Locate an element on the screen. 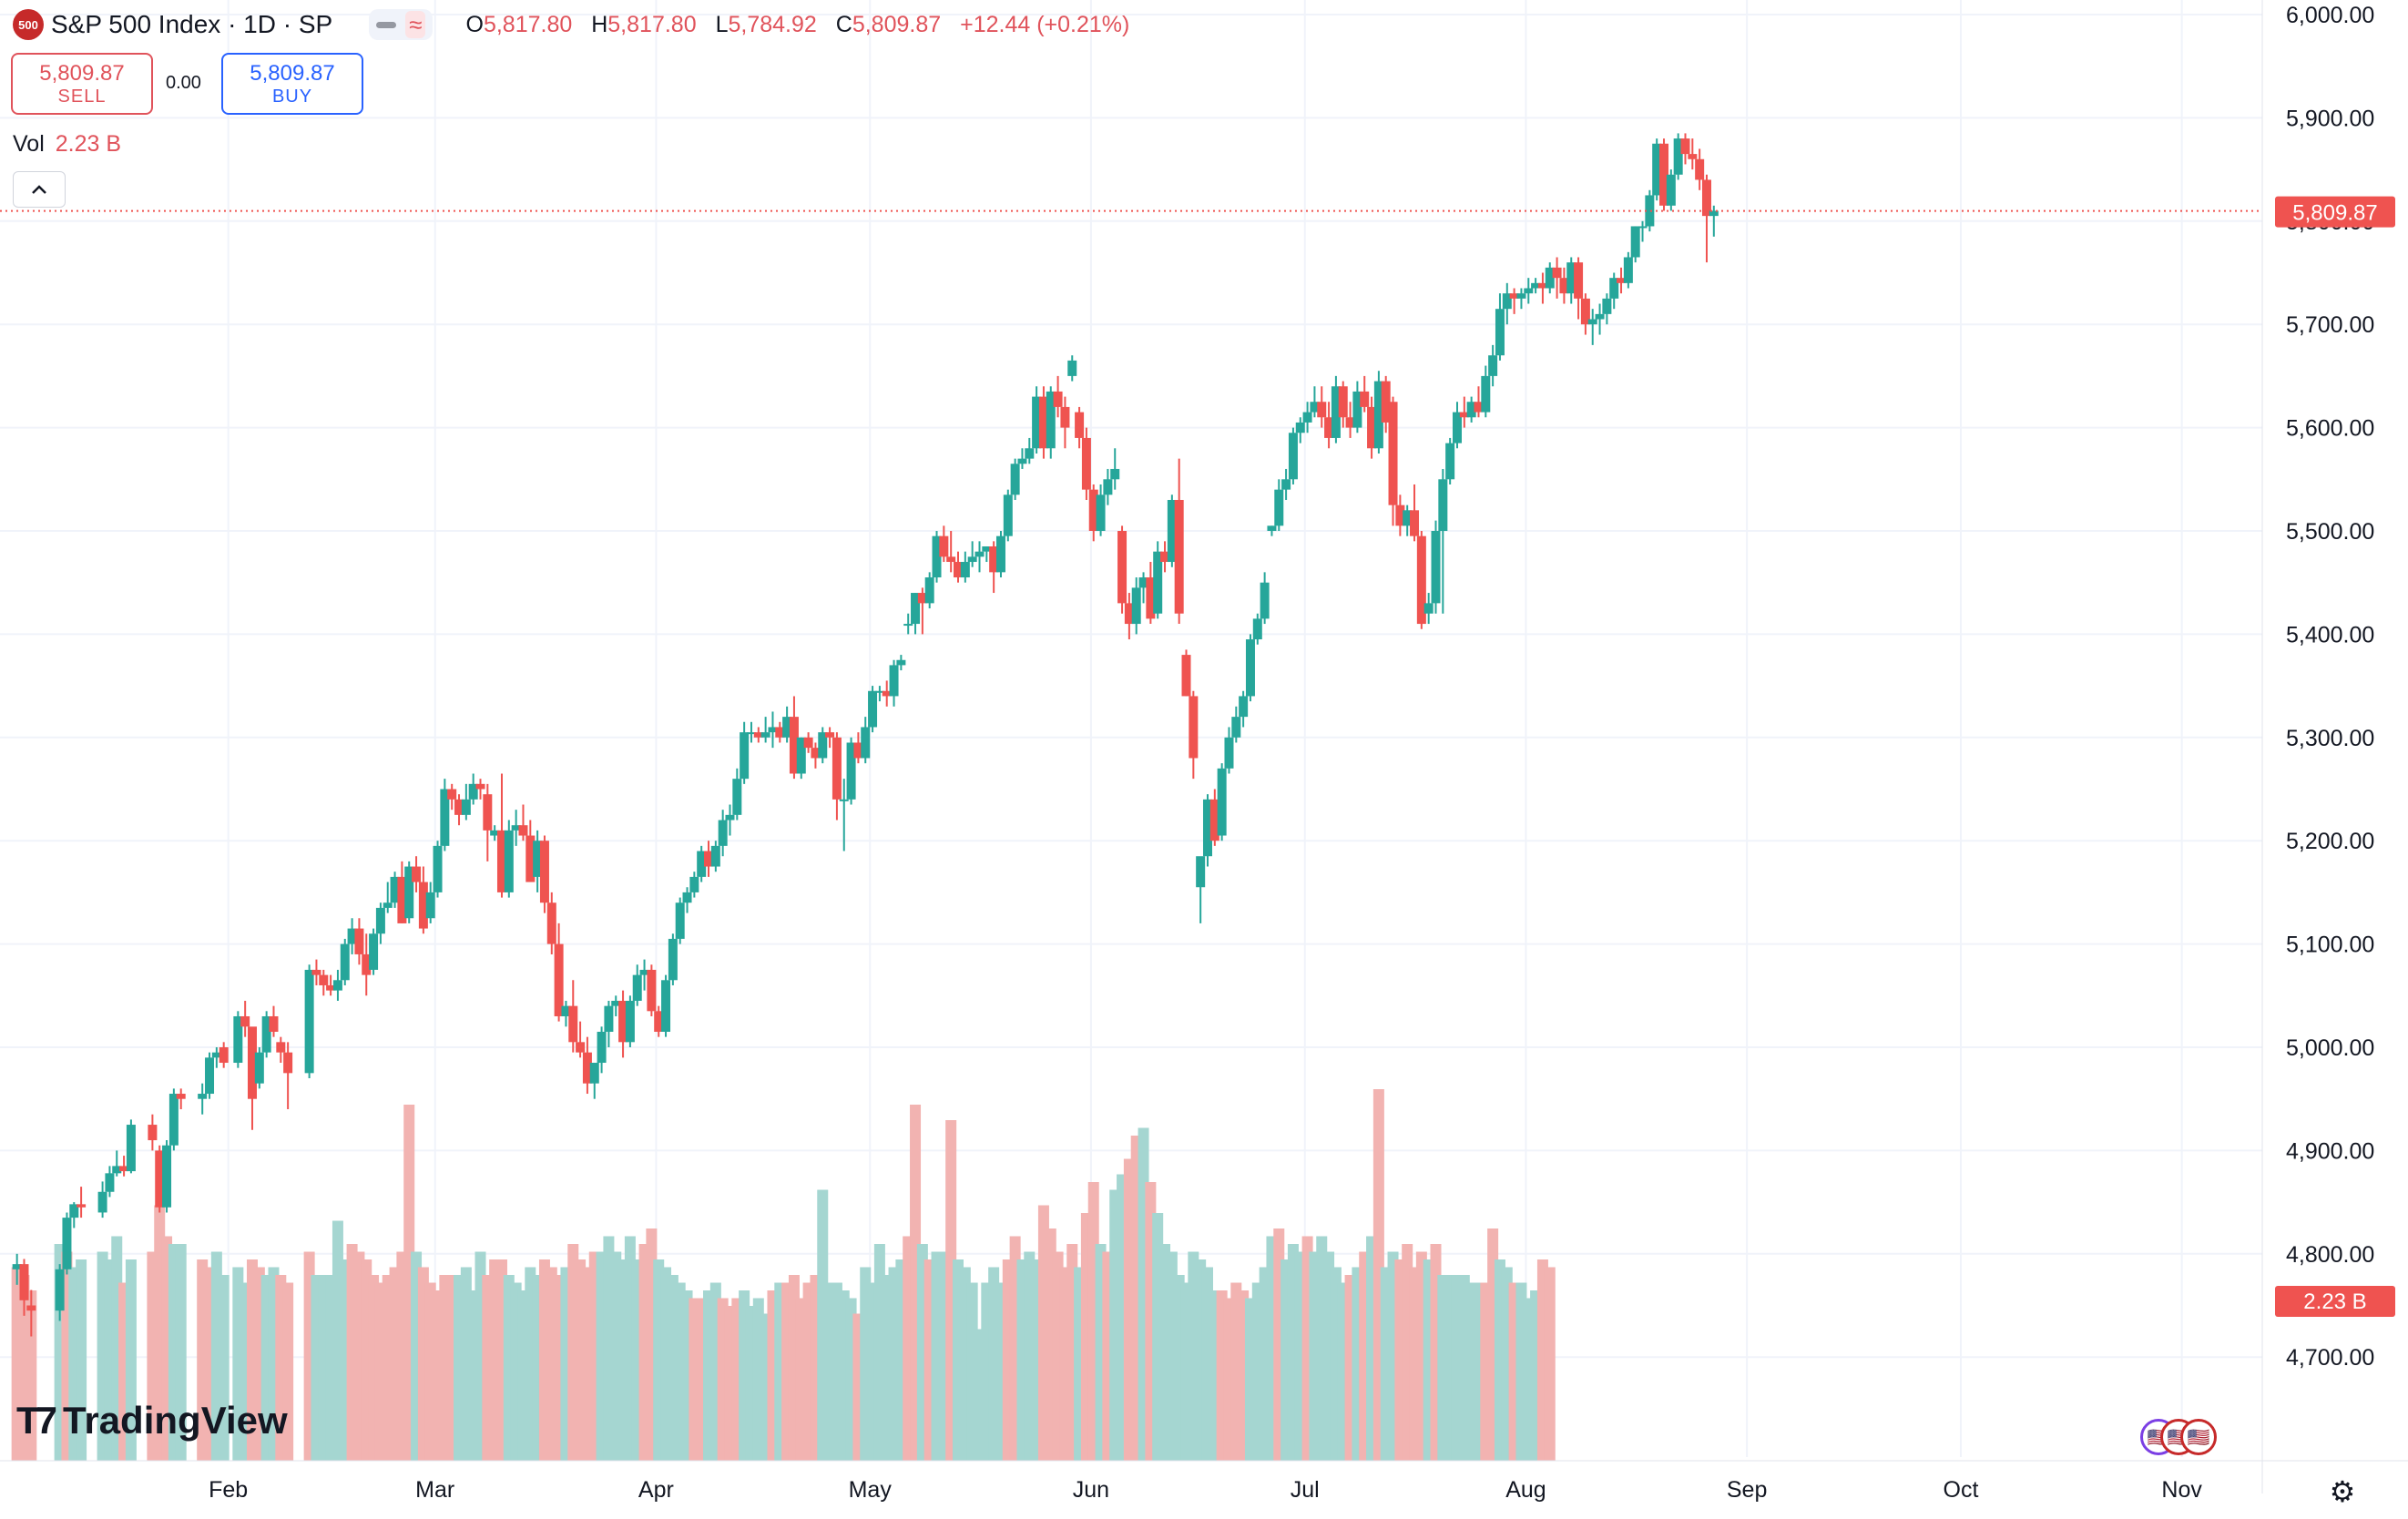 This screenshot has height=1519, width=2408. us-flag-icon: 🇺🇸 is located at coordinates (2198, 1437).